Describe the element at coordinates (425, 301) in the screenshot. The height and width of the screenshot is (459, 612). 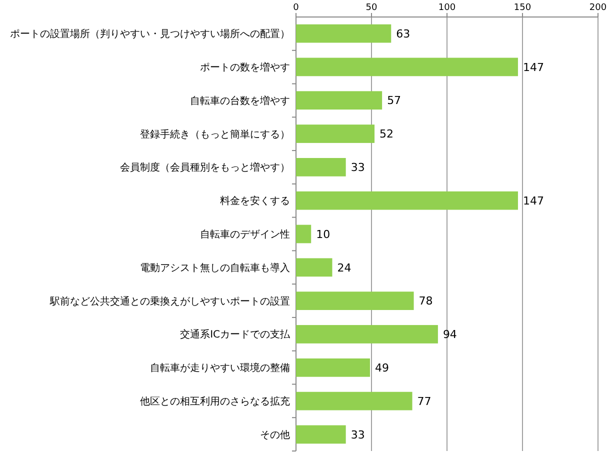
I see `data-label: 78` at that location.